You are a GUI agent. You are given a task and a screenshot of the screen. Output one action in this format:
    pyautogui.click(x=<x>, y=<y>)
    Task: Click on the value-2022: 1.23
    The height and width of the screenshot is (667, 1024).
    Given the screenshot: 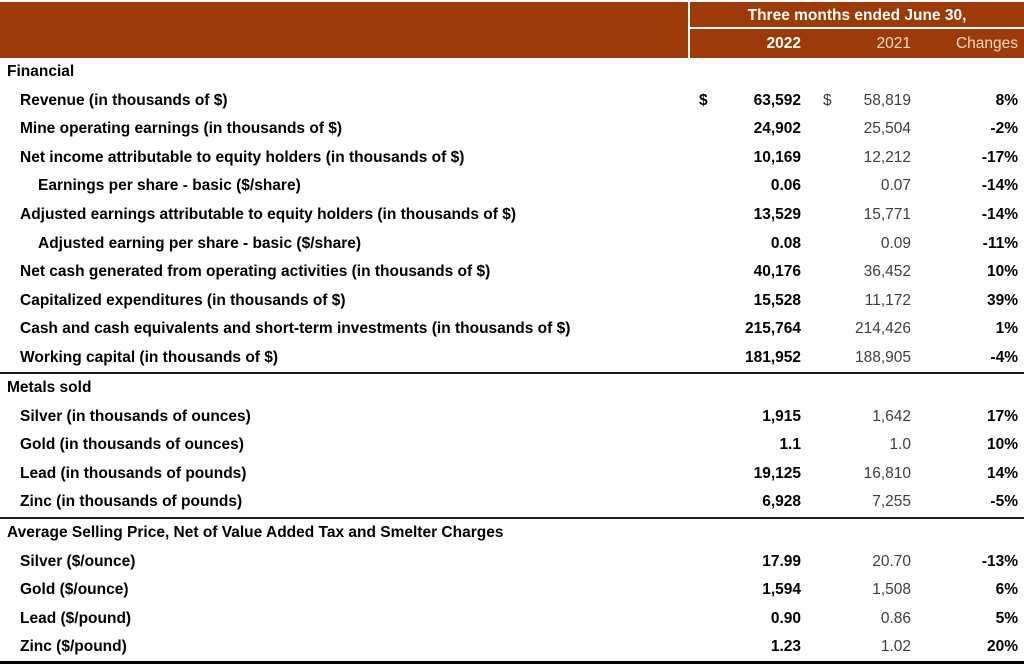 What is the action you would take?
    pyautogui.click(x=785, y=647)
    